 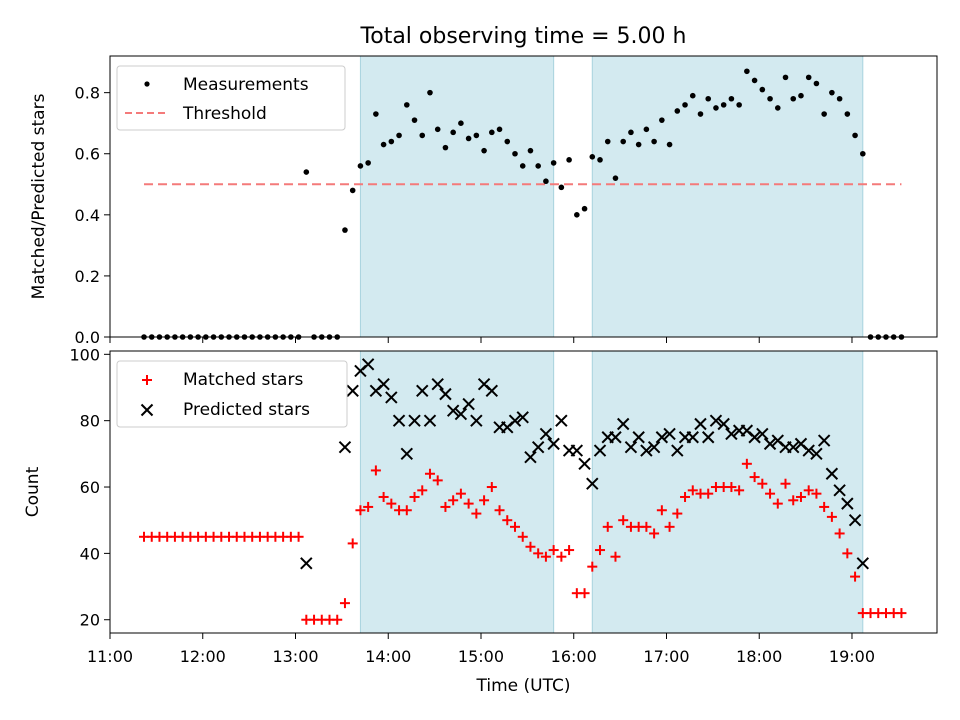 I want to click on x-tick-label: 15:00, so click(x=481, y=656).